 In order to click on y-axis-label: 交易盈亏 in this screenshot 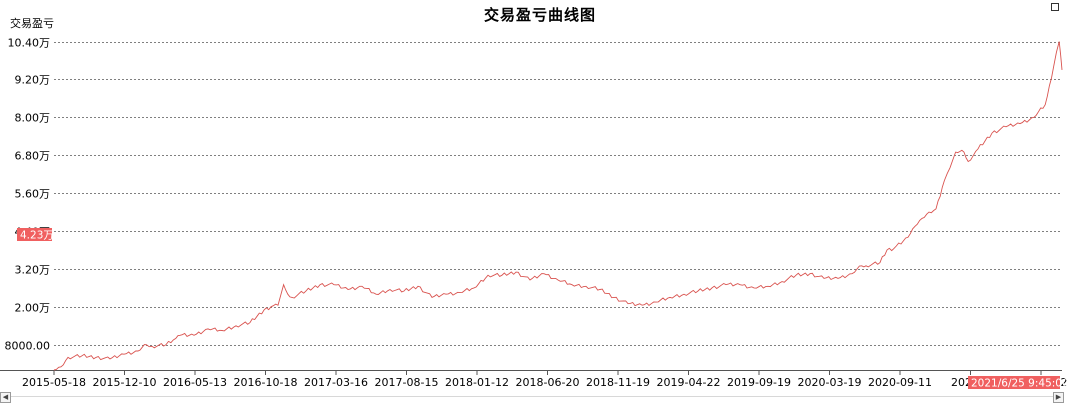, I will do `click(32, 23)`.